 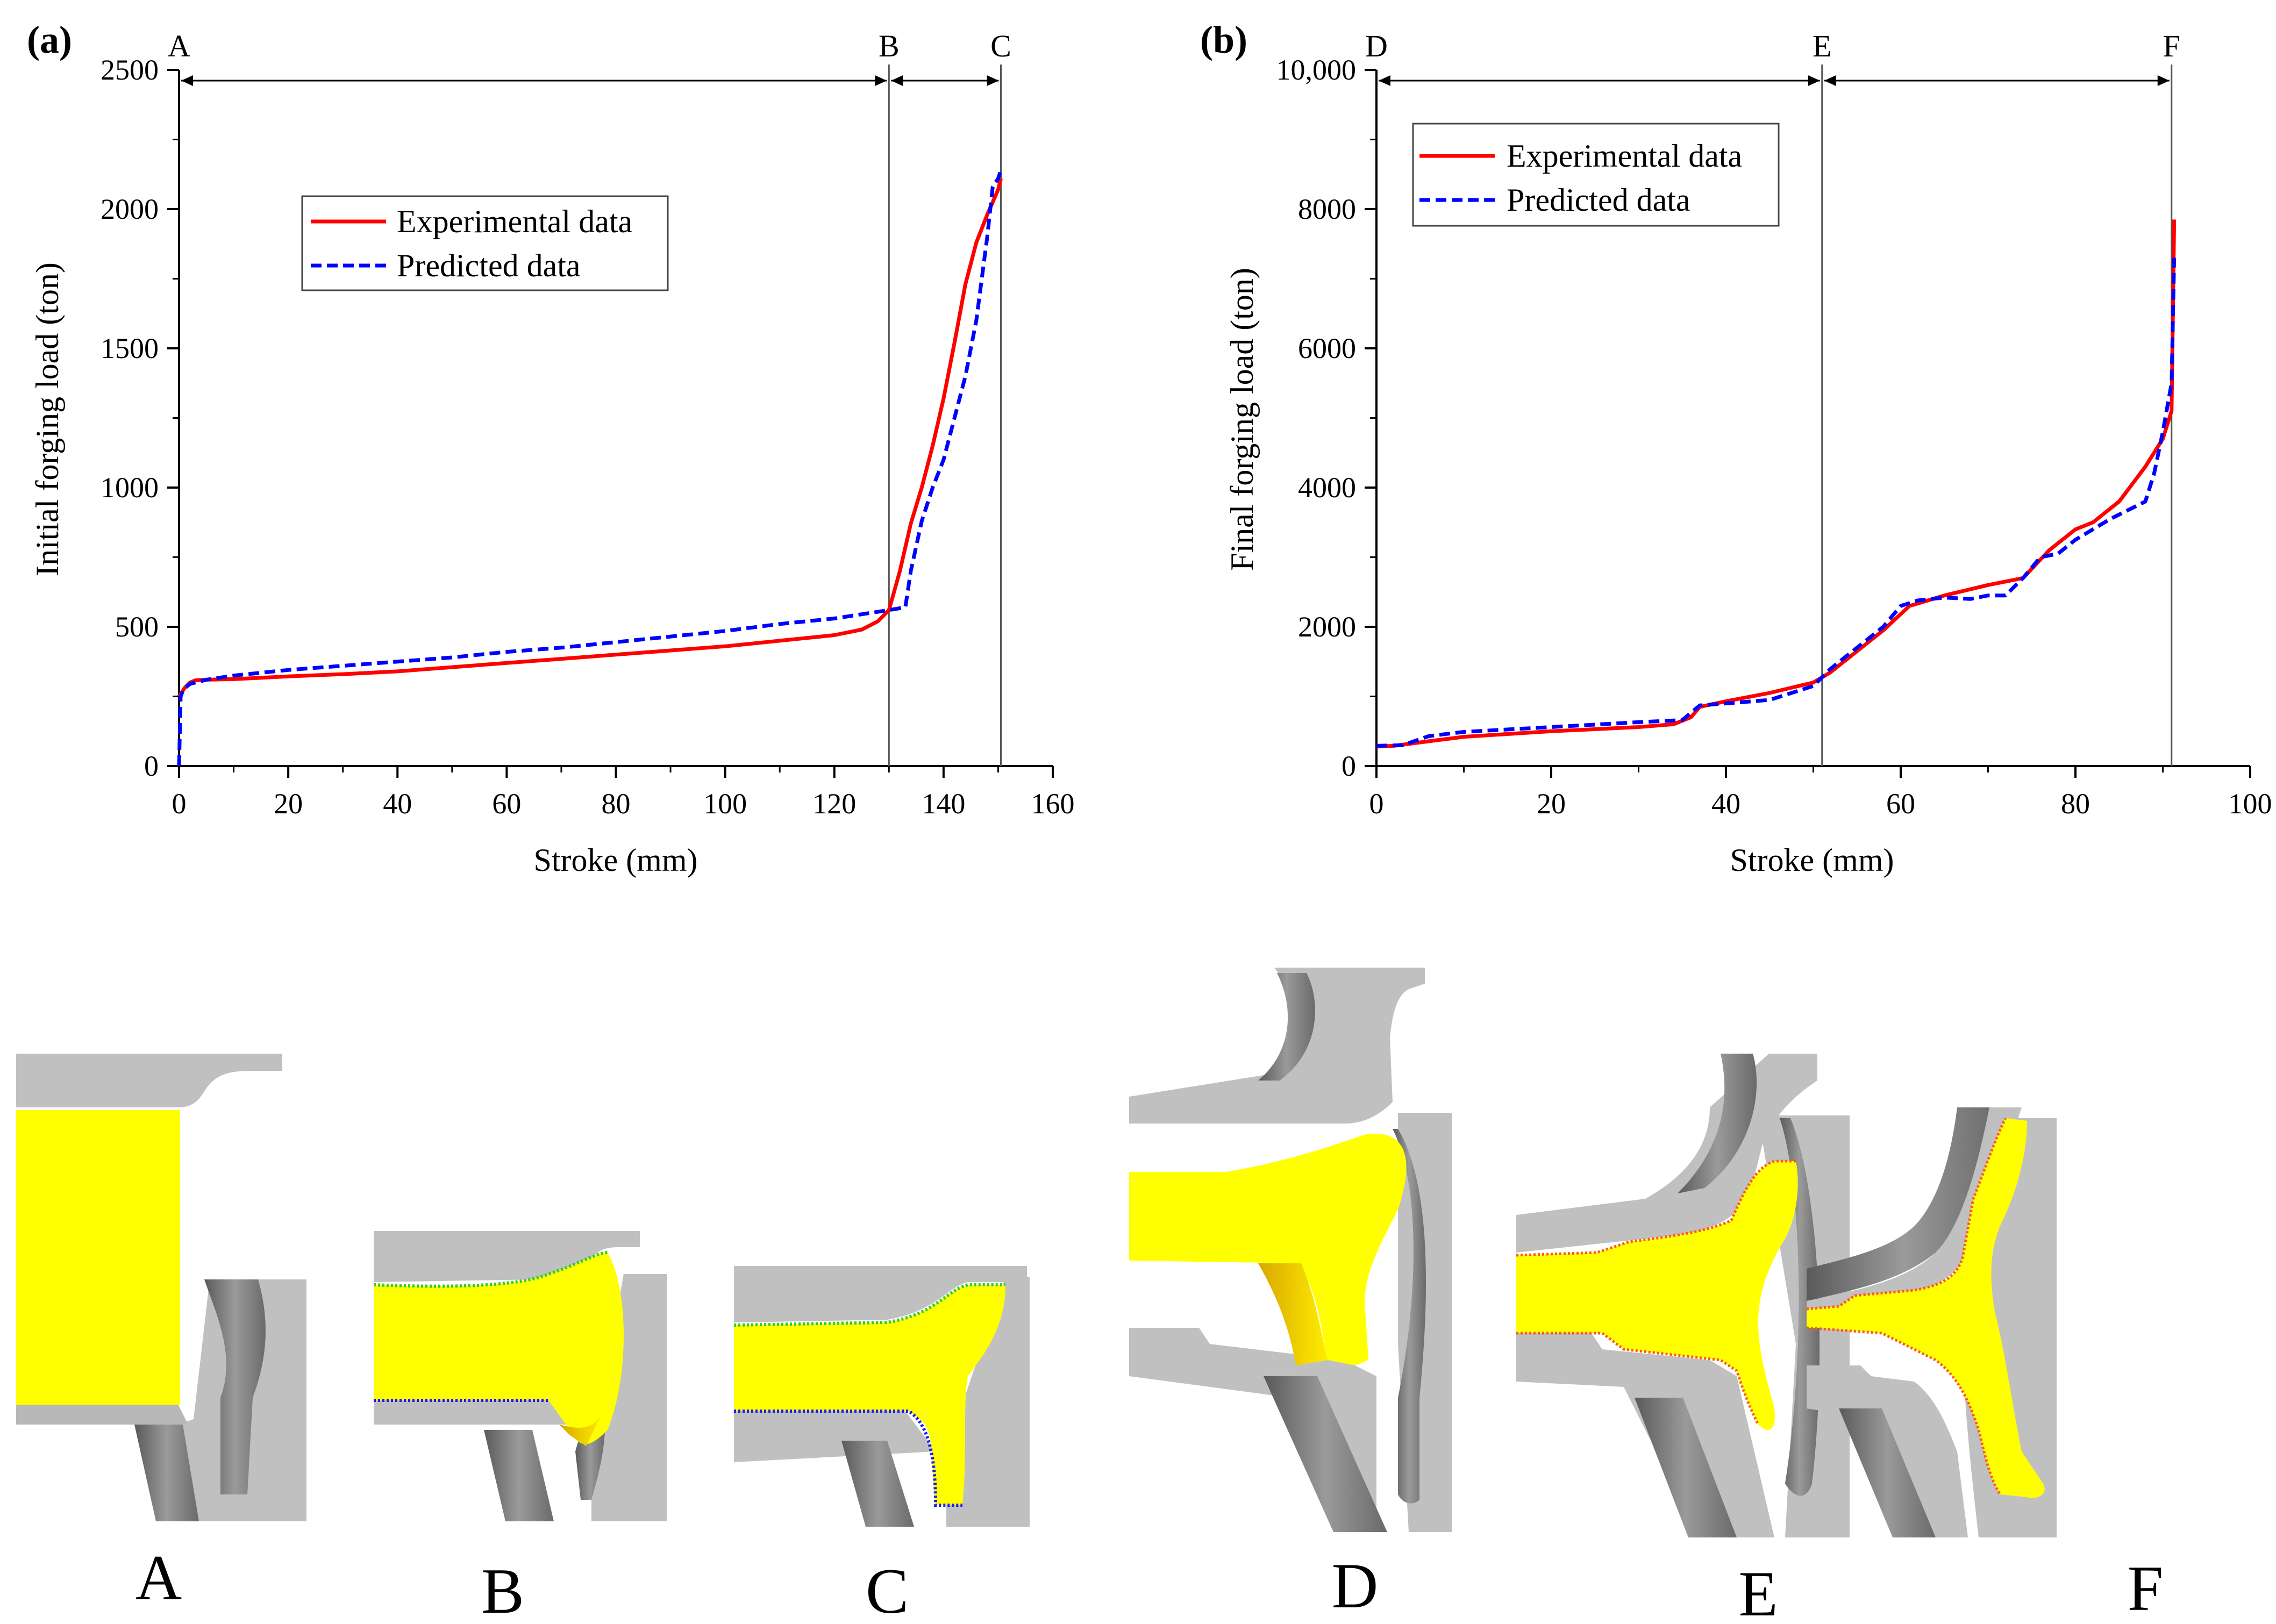 What do you see at coordinates (944, 804) in the screenshot?
I see `panel-a-x-tick-label: 140` at bounding box center [944, 804].